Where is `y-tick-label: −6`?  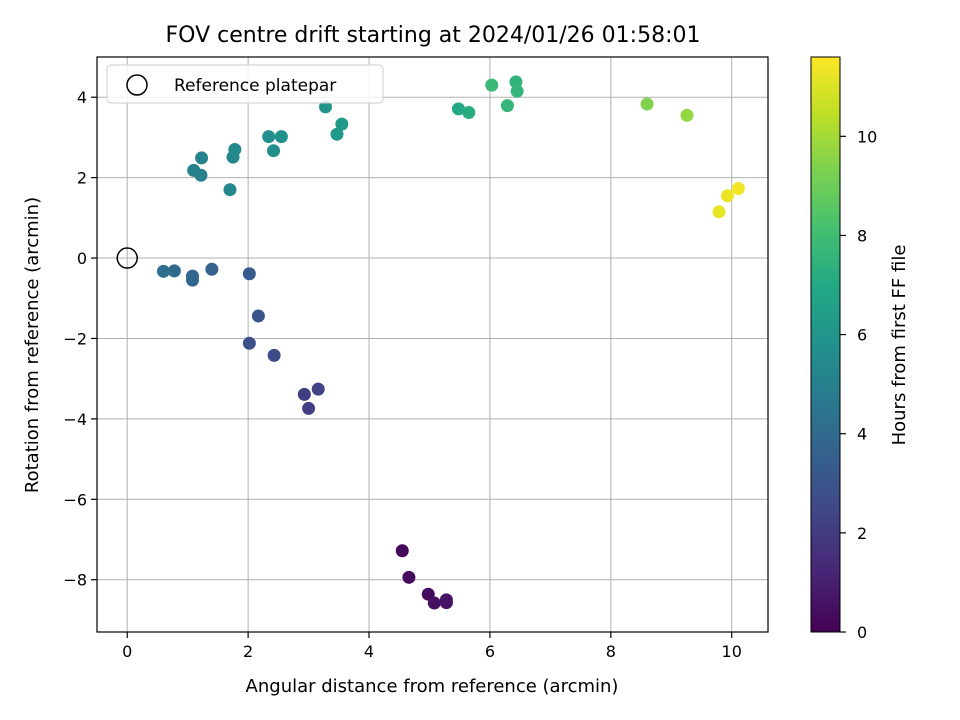
y-tick-label: −6 is located at coordinates (75, 499).